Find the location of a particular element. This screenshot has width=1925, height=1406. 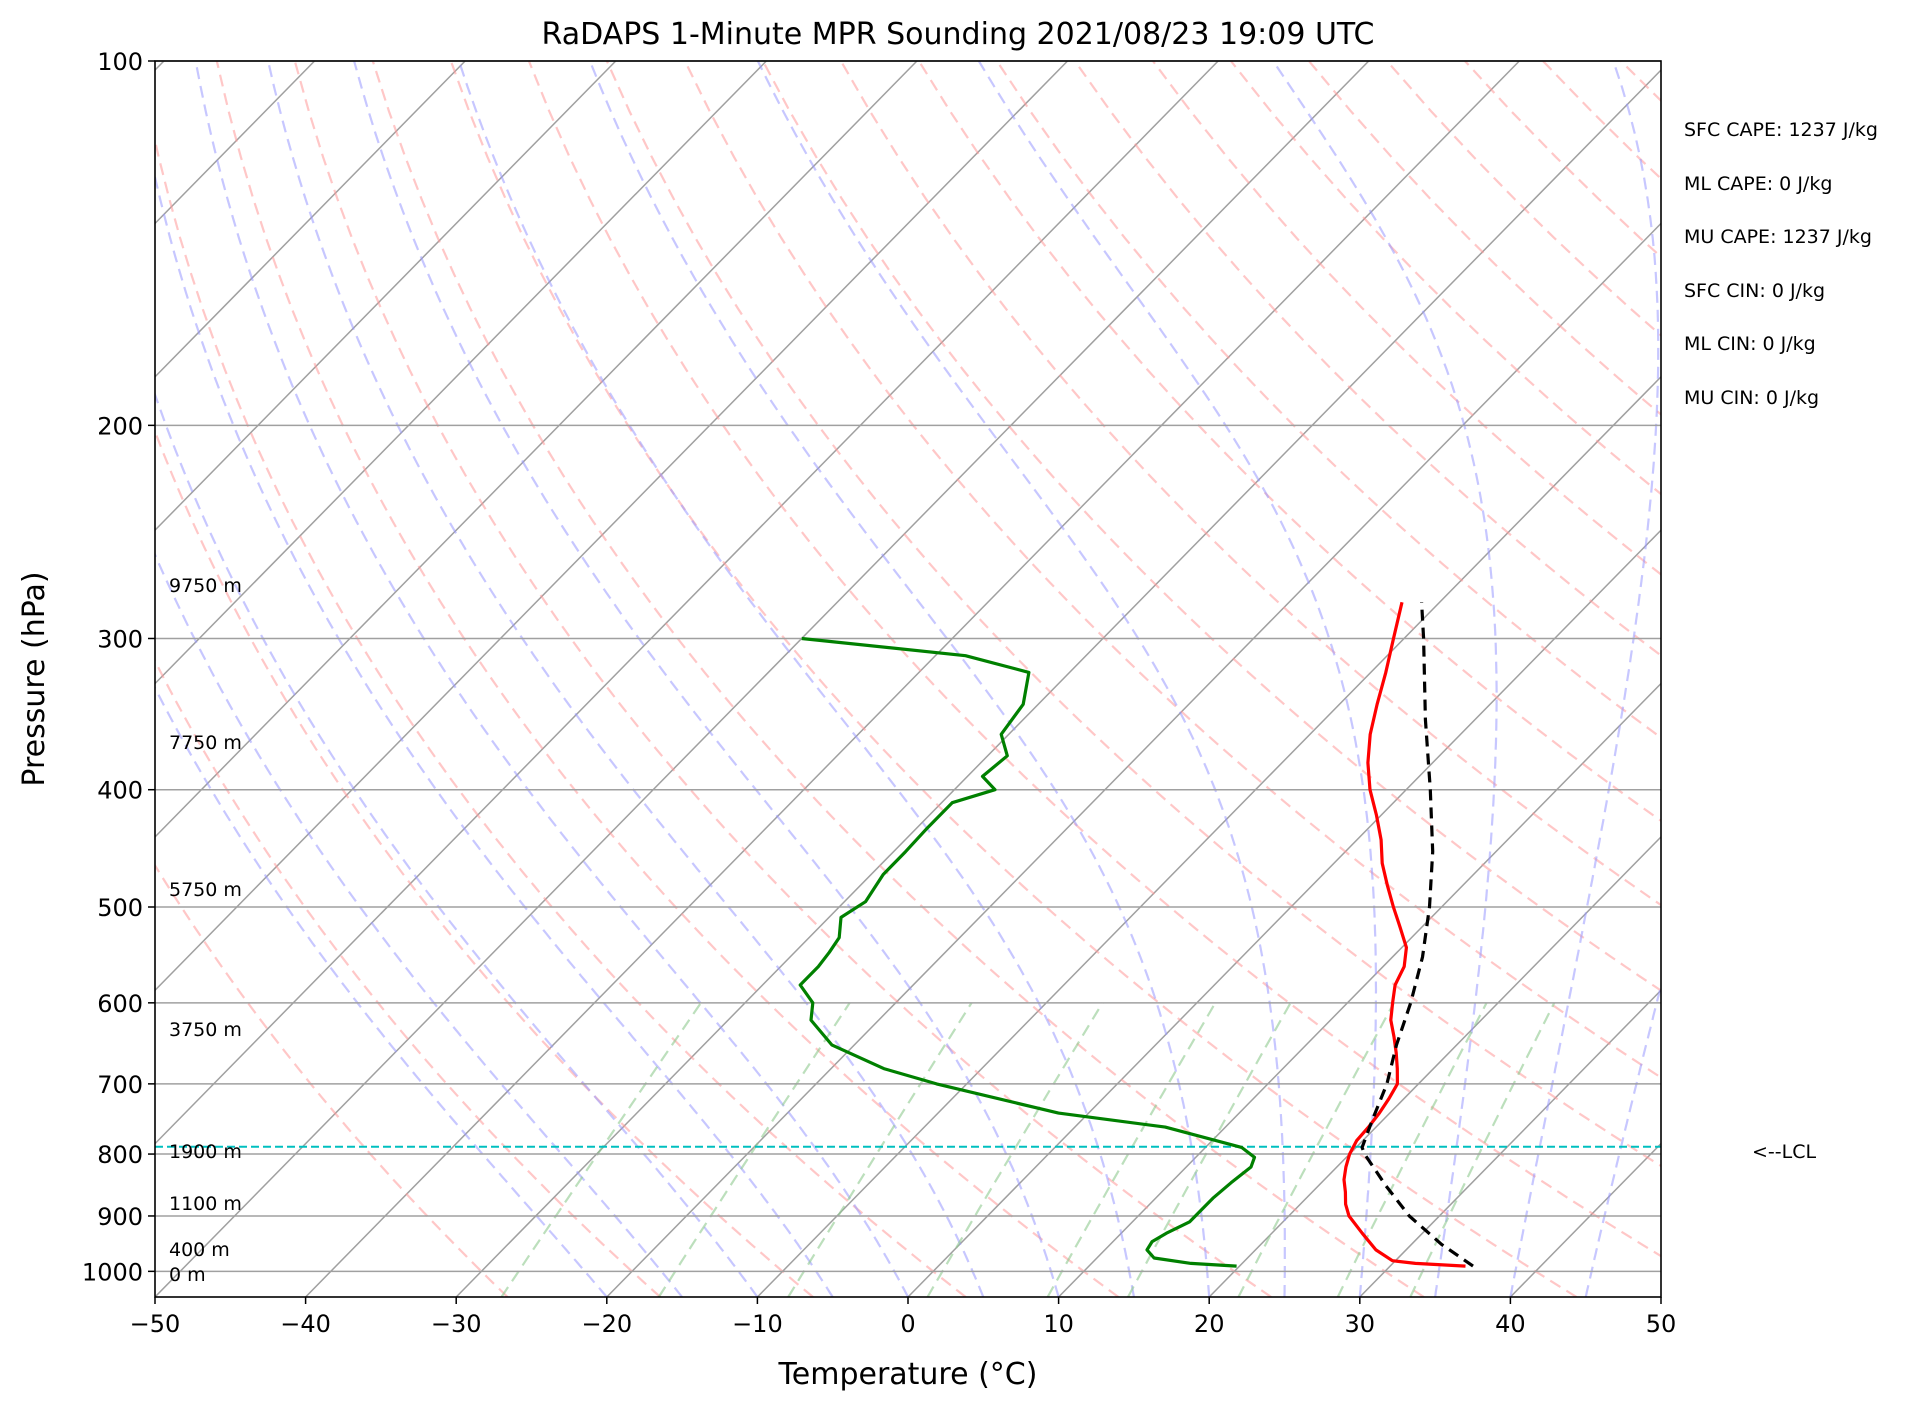

ml-cape-text: ML CAPE: 0 J/kg is located at coordinates (1758, 183).